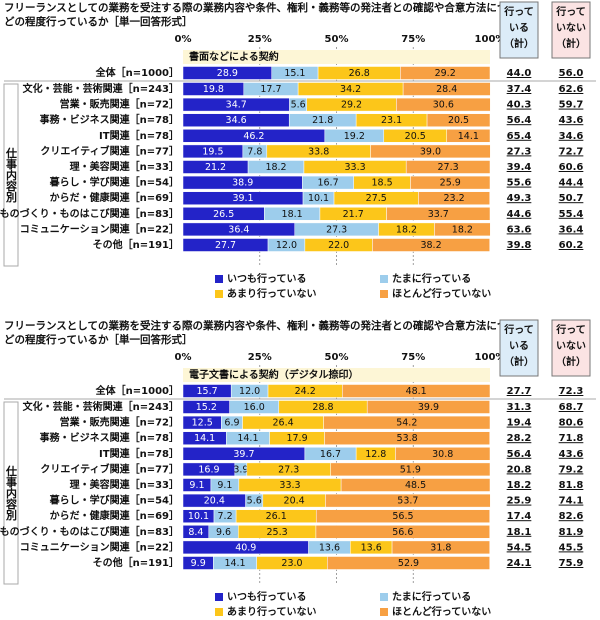  What do you see at coordinates (109, 437) in the screenshot?
I see `category-label: 事務・ビジネス関連［n=78］` at bounding box center [109, 437].